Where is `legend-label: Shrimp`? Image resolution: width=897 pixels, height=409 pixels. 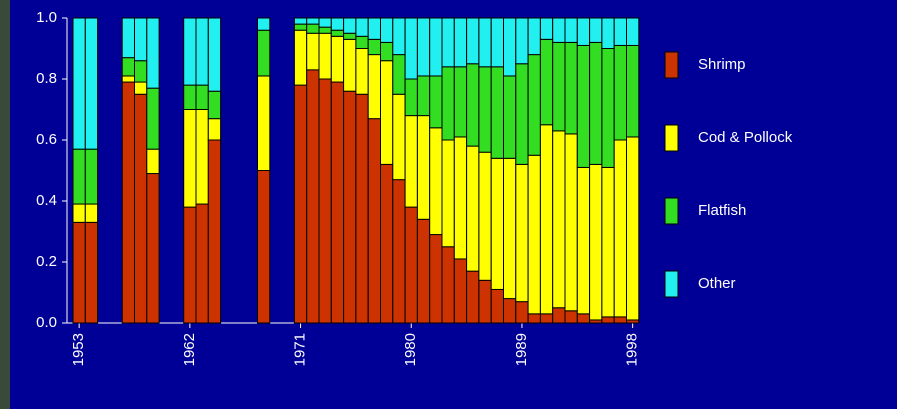 legend-label: Shrimp is located at coordinates (722, 64).